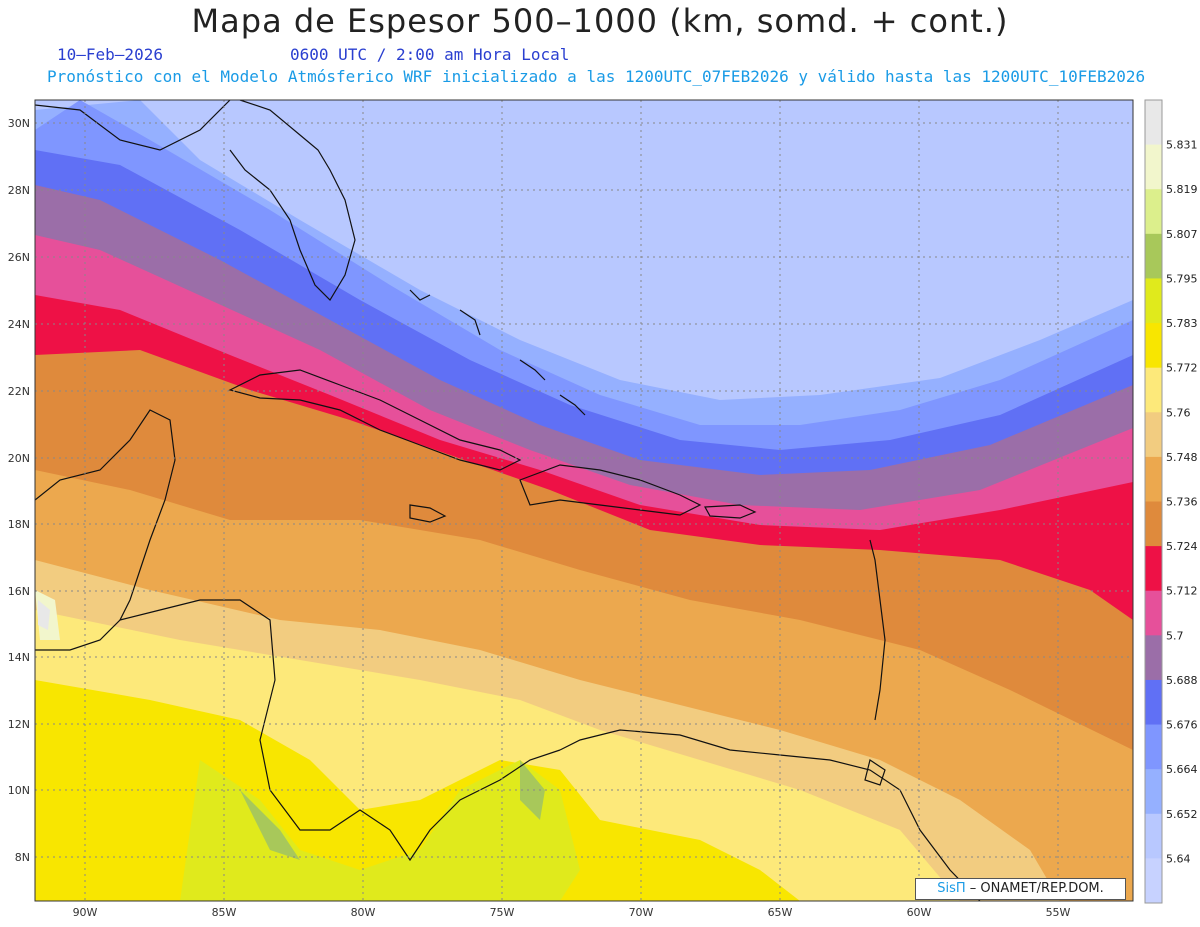 Image resolution: width=1200 pixels, height=927 pixels. Describe the element at coordinates (19, 324) in the screenshot. I see `lat-label: 24N` at that location.